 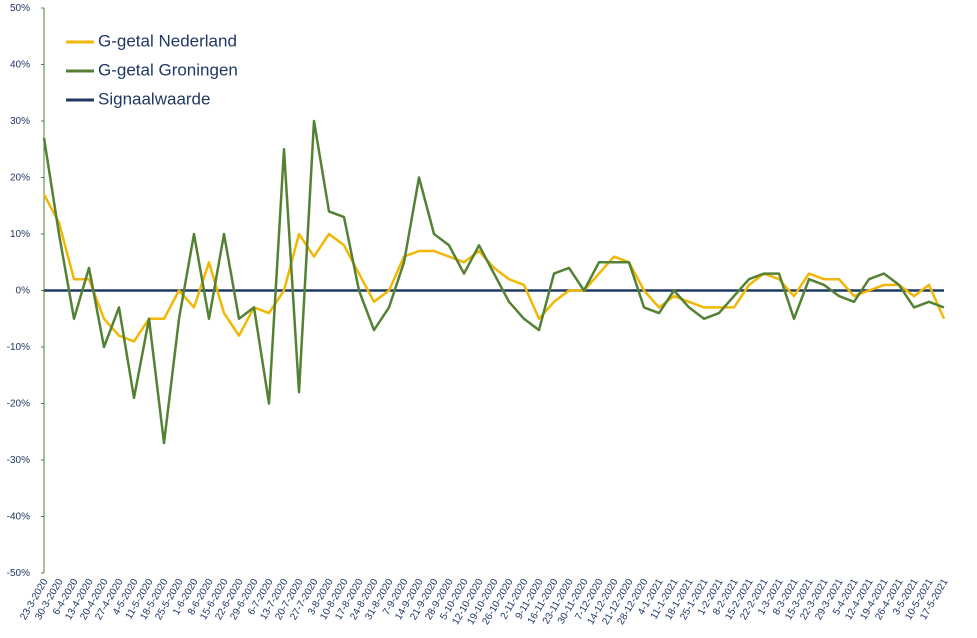 What do you see at coordinates (18, 404) in the screenshot?
I see `y-tick-label: -20%` at bounding box center [18, 404].